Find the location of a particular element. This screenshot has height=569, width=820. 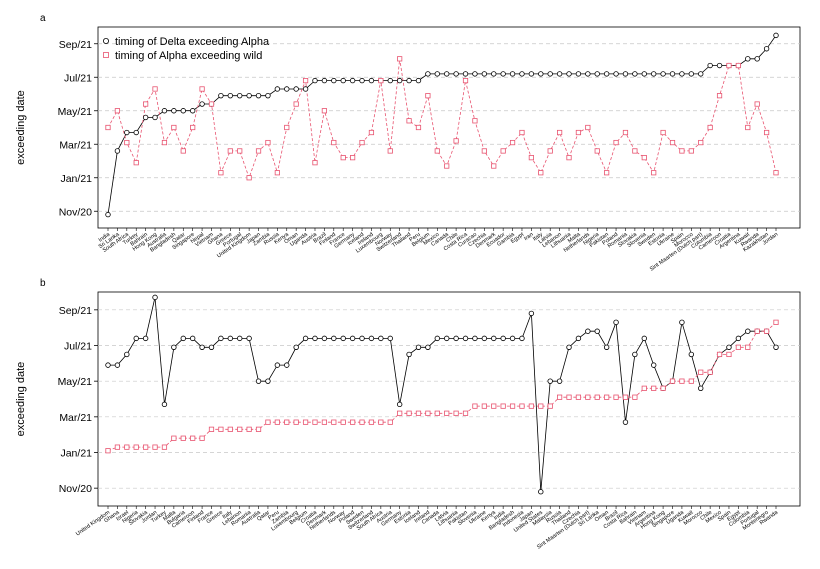

legend-marker is located at coordinates (106, 41).